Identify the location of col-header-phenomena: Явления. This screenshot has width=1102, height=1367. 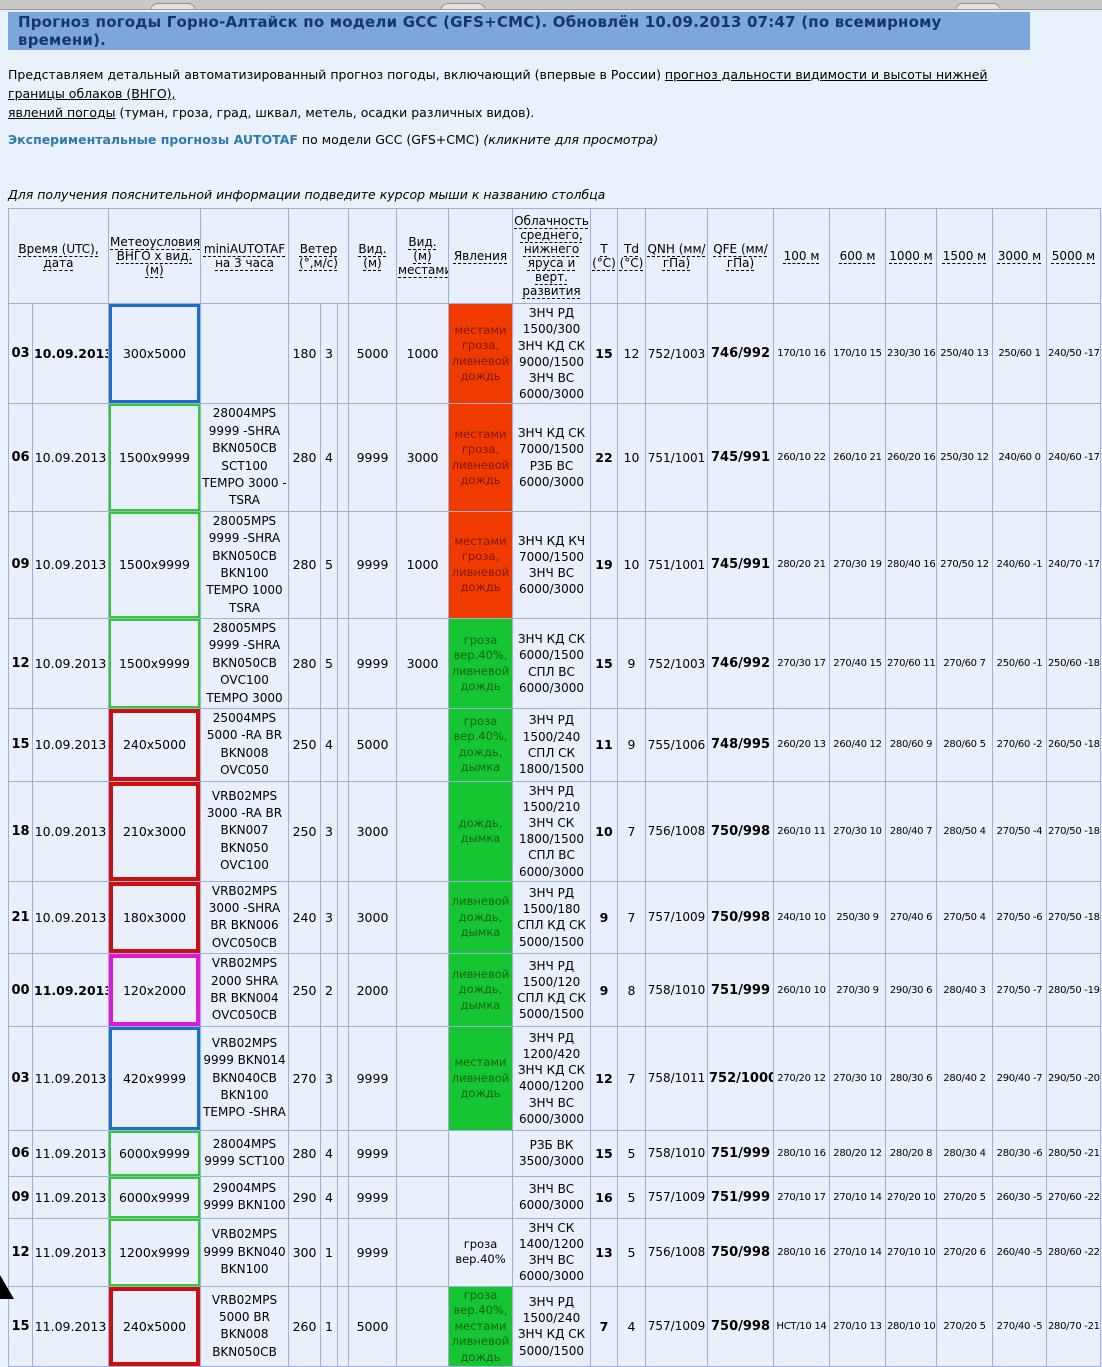
(480, 256).